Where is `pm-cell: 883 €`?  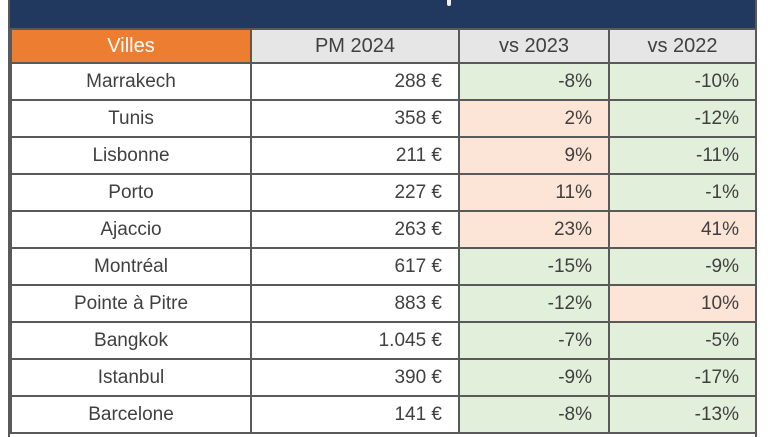
pm-cell: 883 € is located at coordinates (355, 303).